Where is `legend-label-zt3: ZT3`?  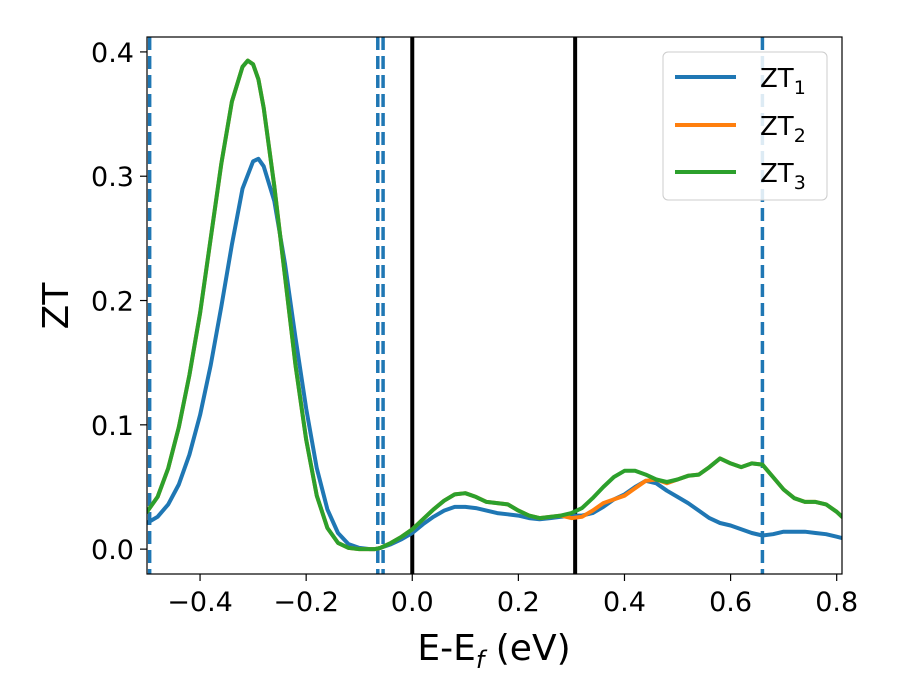 legend-label-zt3: ZT3 is located at coordinates (783, 176).